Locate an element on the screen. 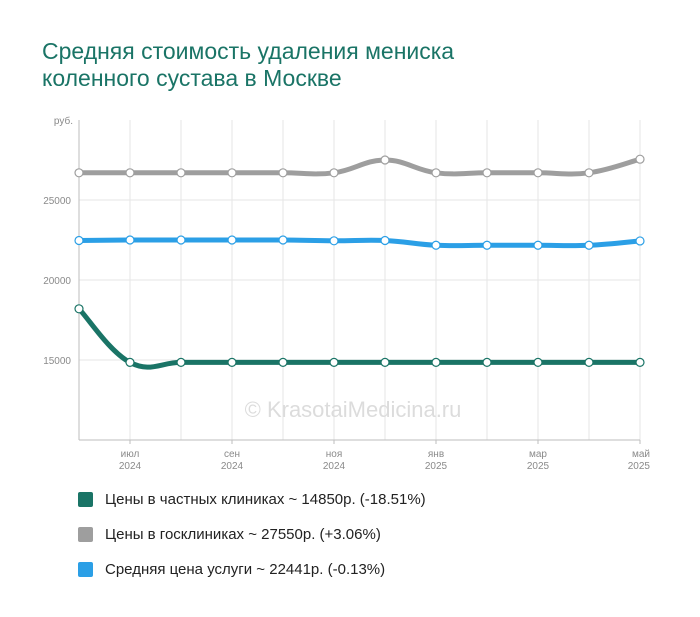 This screenshot has height=617, width=700. x-tick-label-month: май is located at coordinates (641, 454).